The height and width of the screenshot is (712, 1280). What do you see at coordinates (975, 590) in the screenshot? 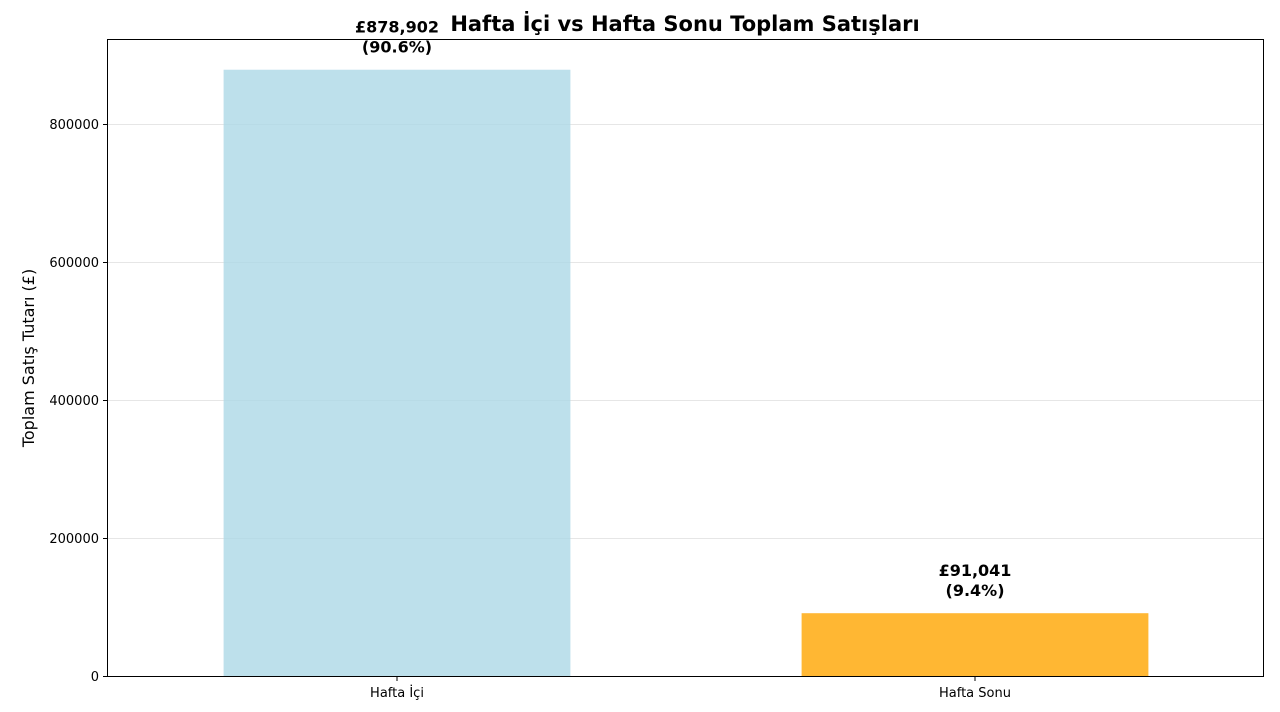
I see `bar-percent-label: (9.4%)` at bounding box center [975, 590].